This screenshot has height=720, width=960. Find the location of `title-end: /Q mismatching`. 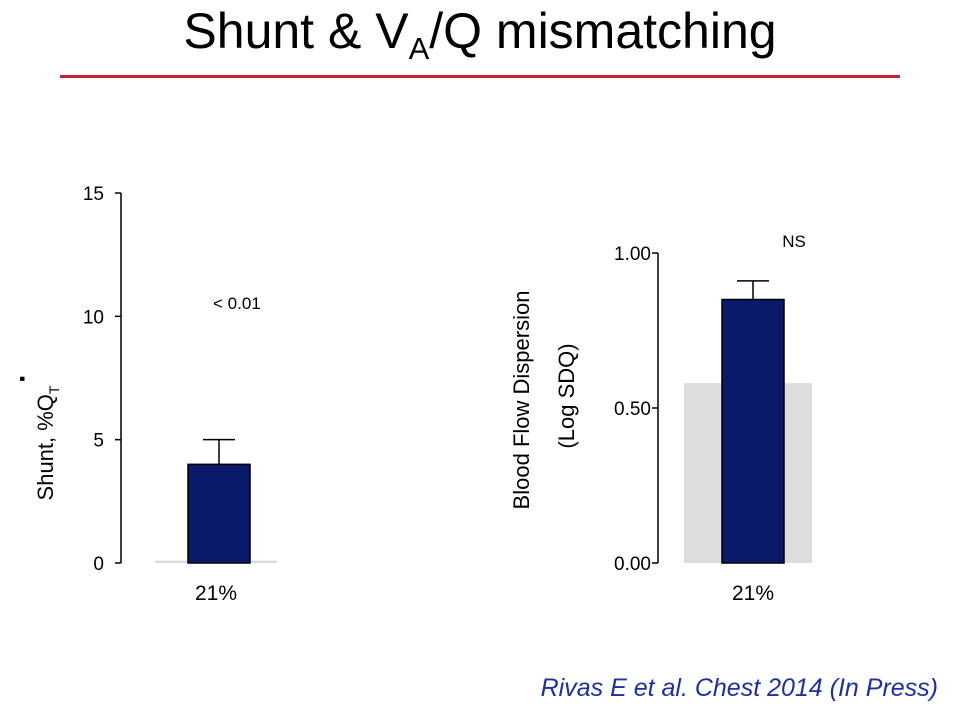

title-end: /Q mismatching is located at coordinates (603, 31).